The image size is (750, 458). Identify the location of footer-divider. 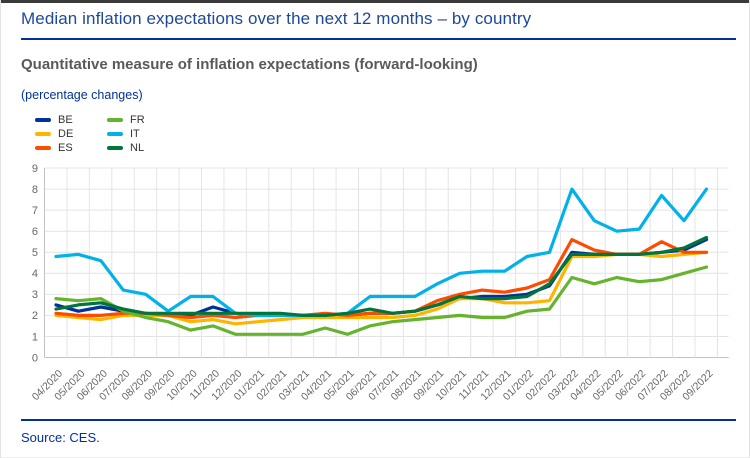
(378, 420).